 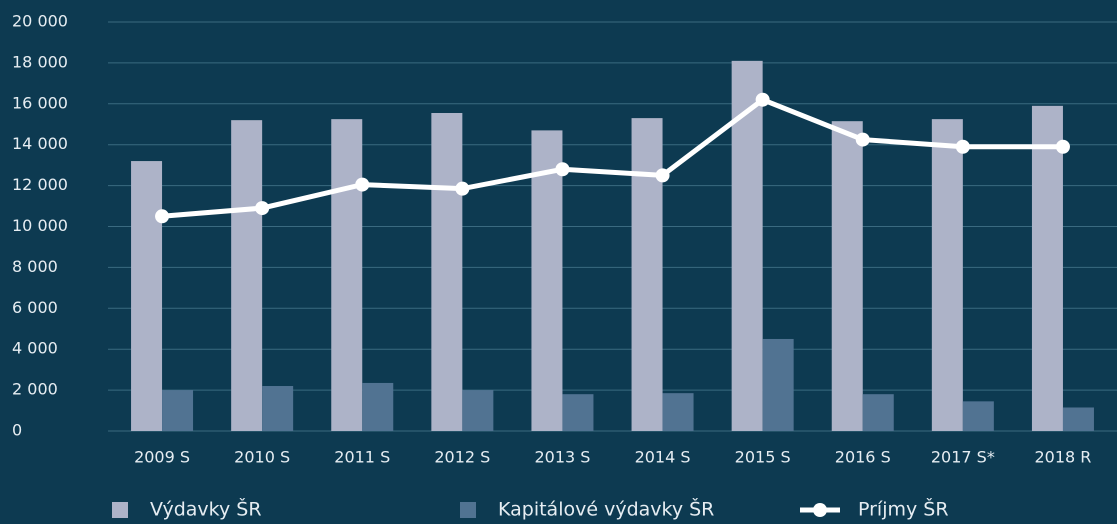 What do you see at coordinates (35, 266) in the screenshot?
I see `y-tick-label: 8 000` at bounding box center [35, 266].